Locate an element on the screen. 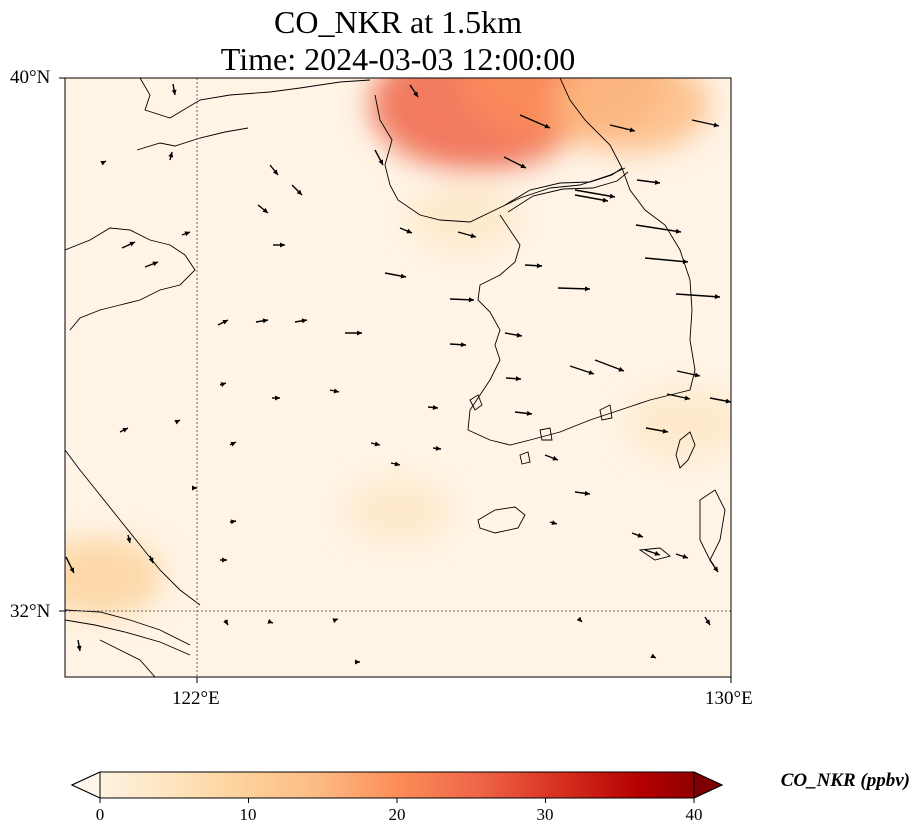 The image size is (920, 836). colorbar-extend-low is located at coordinates (85, 785).